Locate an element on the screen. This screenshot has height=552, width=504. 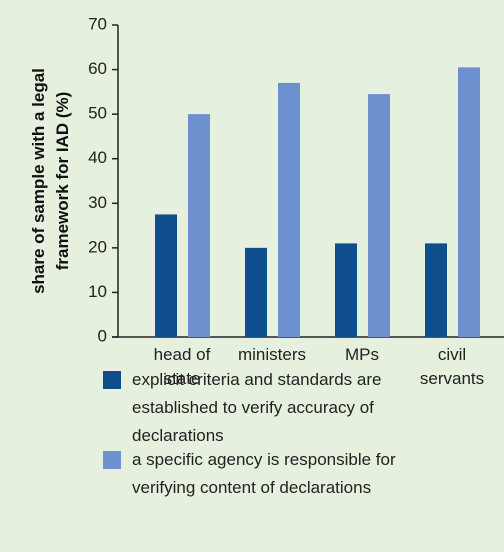
y-tick-label: 30 is located at coordinates (97, 202).